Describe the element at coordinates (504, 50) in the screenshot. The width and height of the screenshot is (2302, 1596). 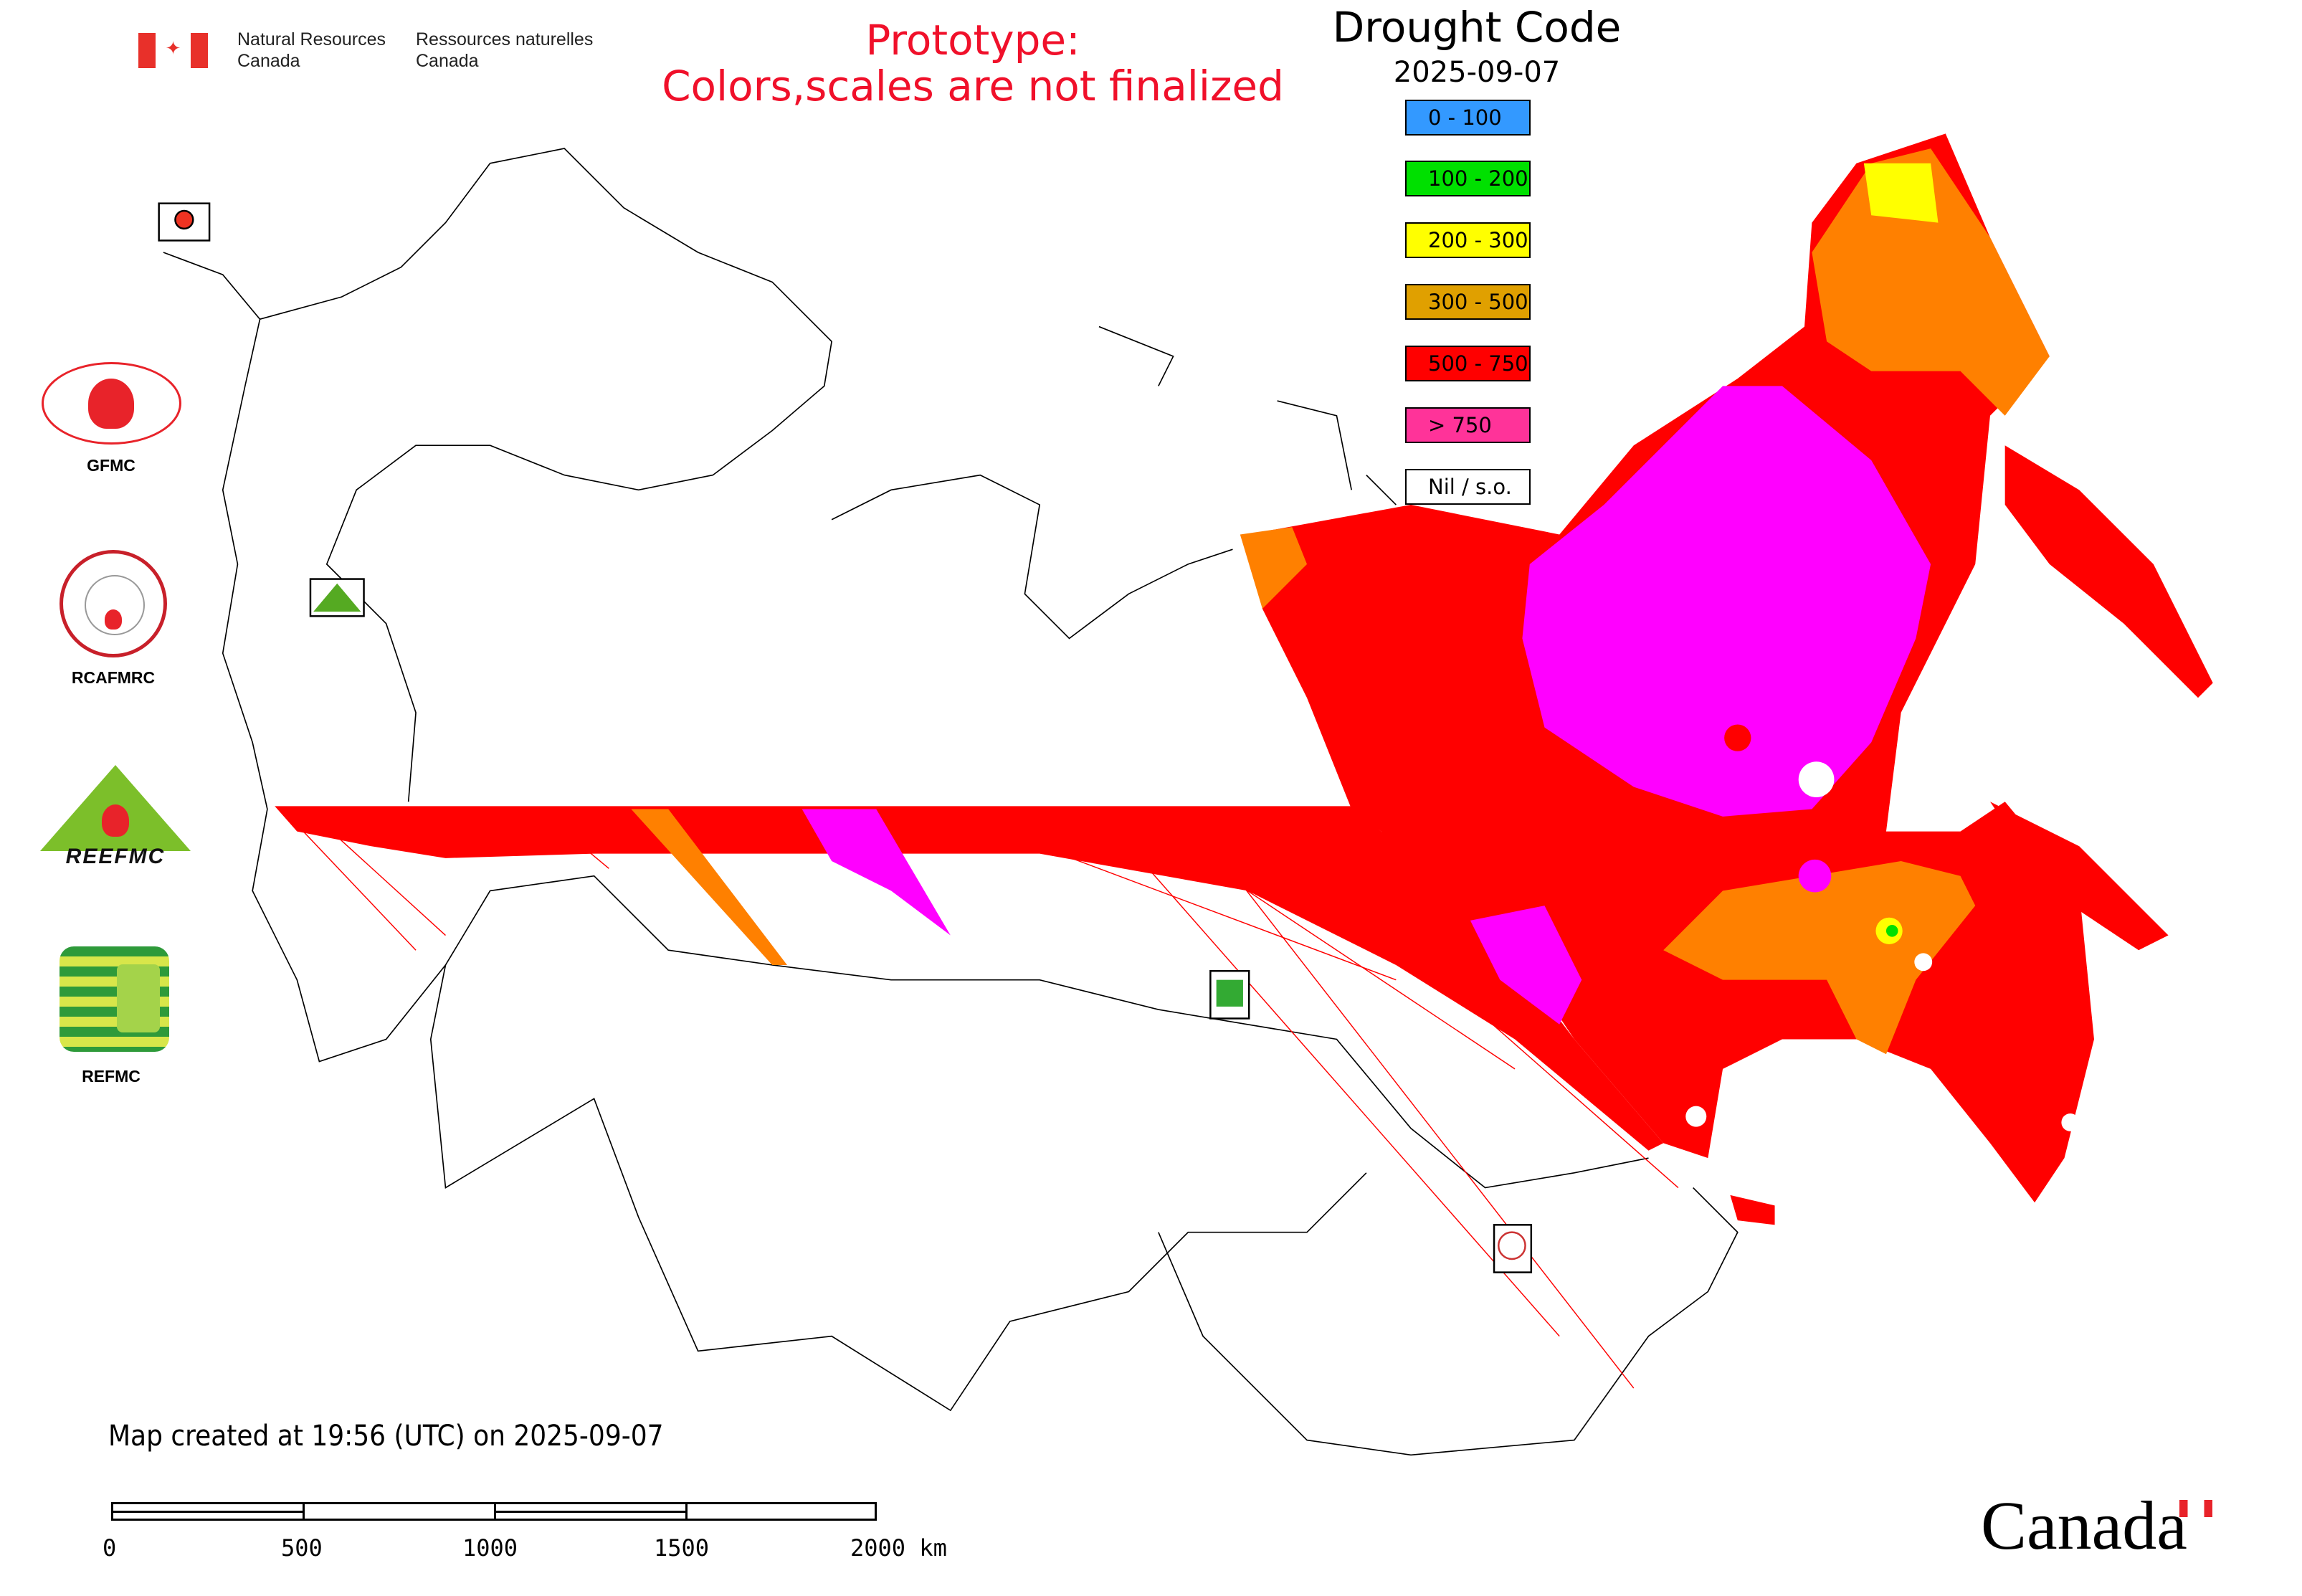
I see `nrcan-french-name: Ressources naturelles Canada` at that location.